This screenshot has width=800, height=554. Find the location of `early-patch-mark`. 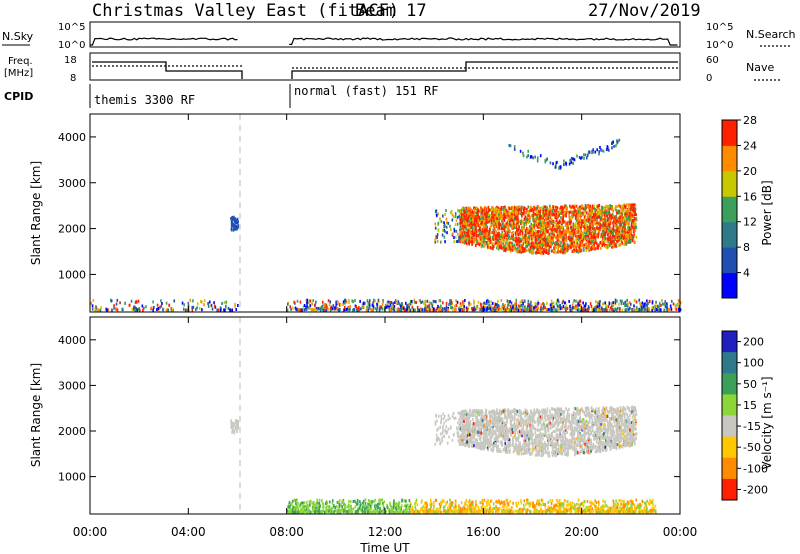

early-patch-mark is located at coordinates (233, 224).